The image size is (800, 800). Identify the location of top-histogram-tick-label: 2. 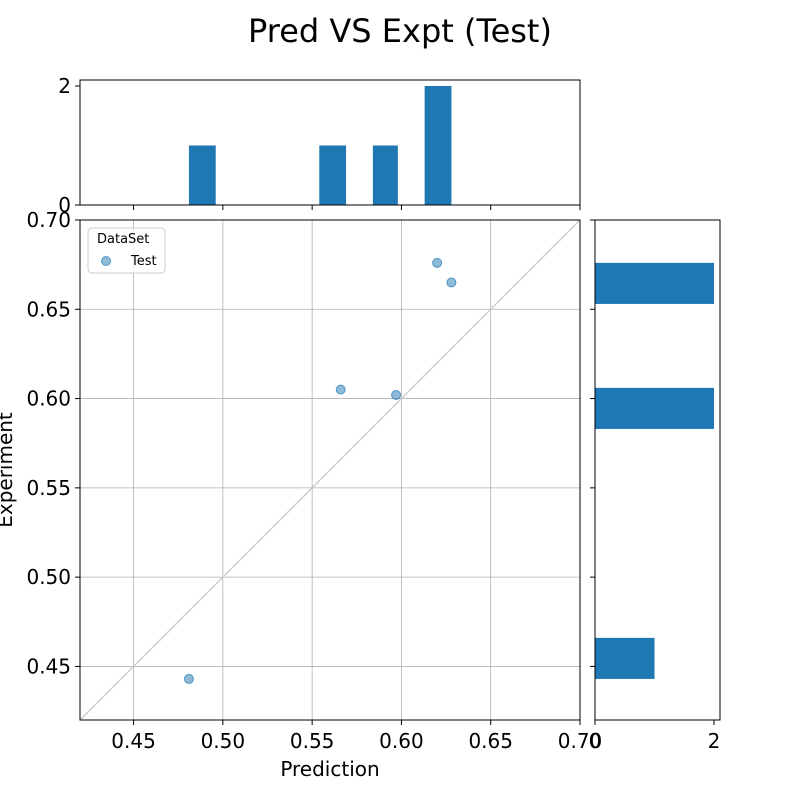
(64, 86).